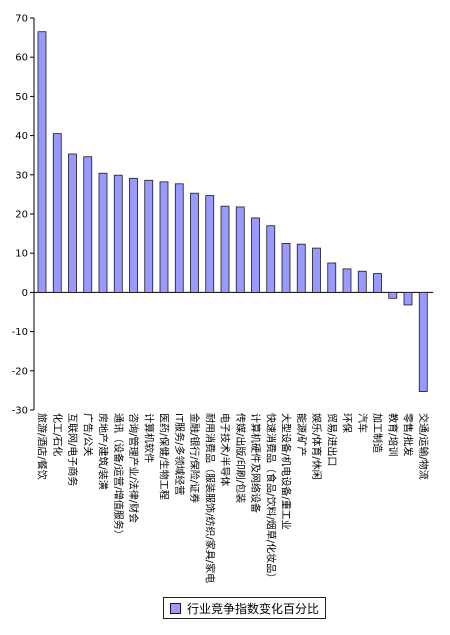  I want to click on y-tick-label: 40, so click(21, 136).